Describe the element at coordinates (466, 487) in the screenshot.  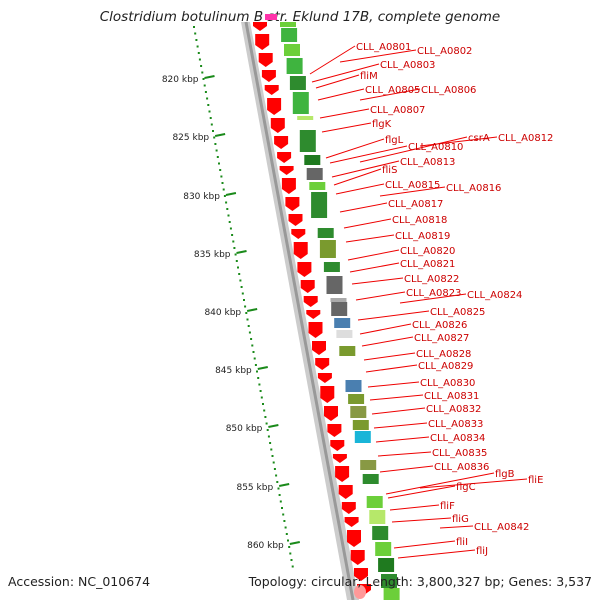
I see `gene-label-flgC: flgC` at that location.